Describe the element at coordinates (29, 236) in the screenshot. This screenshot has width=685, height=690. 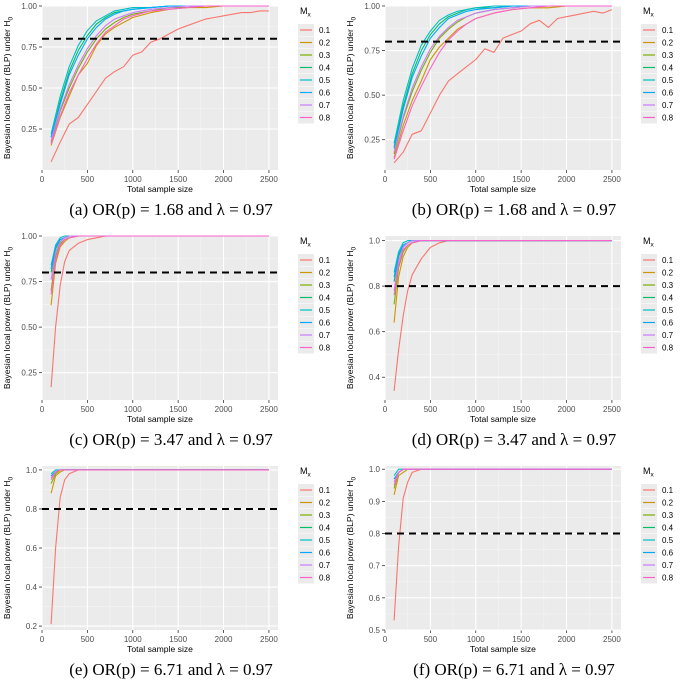
I see `y-tick-label: 1.00` at that location.